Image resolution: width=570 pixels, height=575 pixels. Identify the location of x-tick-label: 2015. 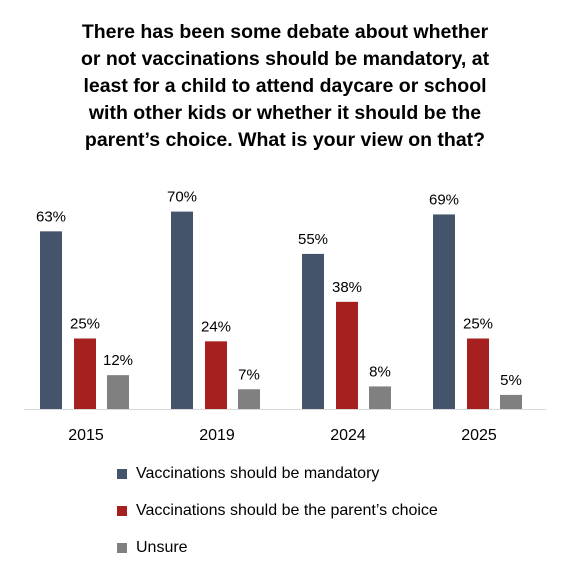
(86, 435).